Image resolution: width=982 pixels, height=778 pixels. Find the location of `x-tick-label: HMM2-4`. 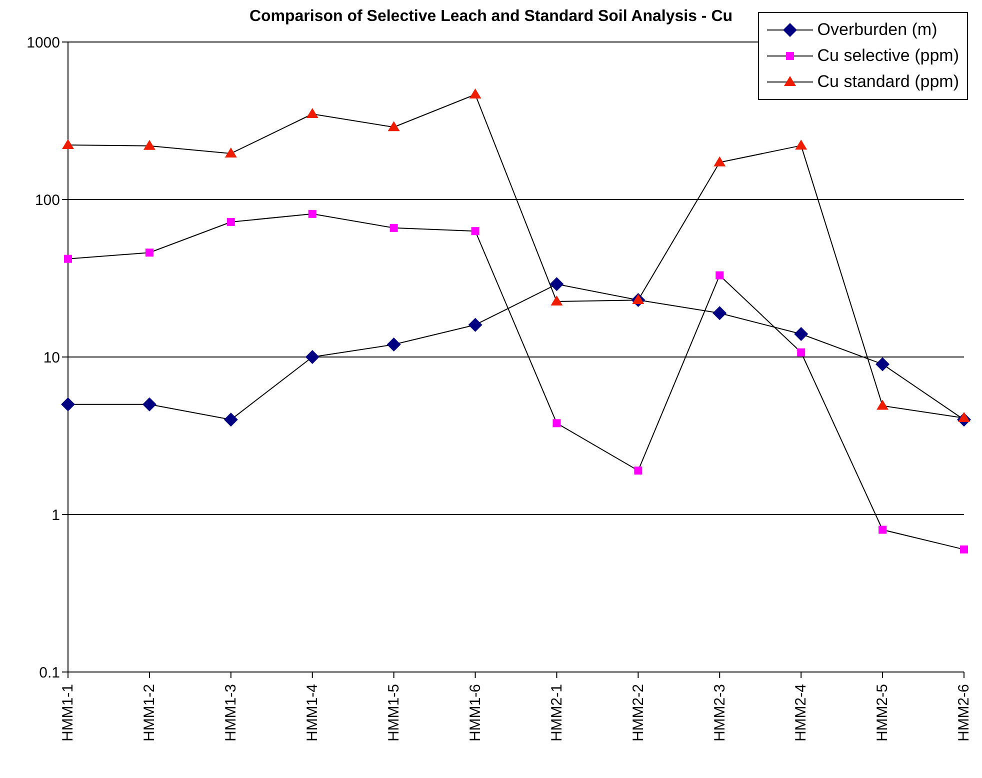

x-tick-label: HMM2-4 is located at coordinates (801, 713).